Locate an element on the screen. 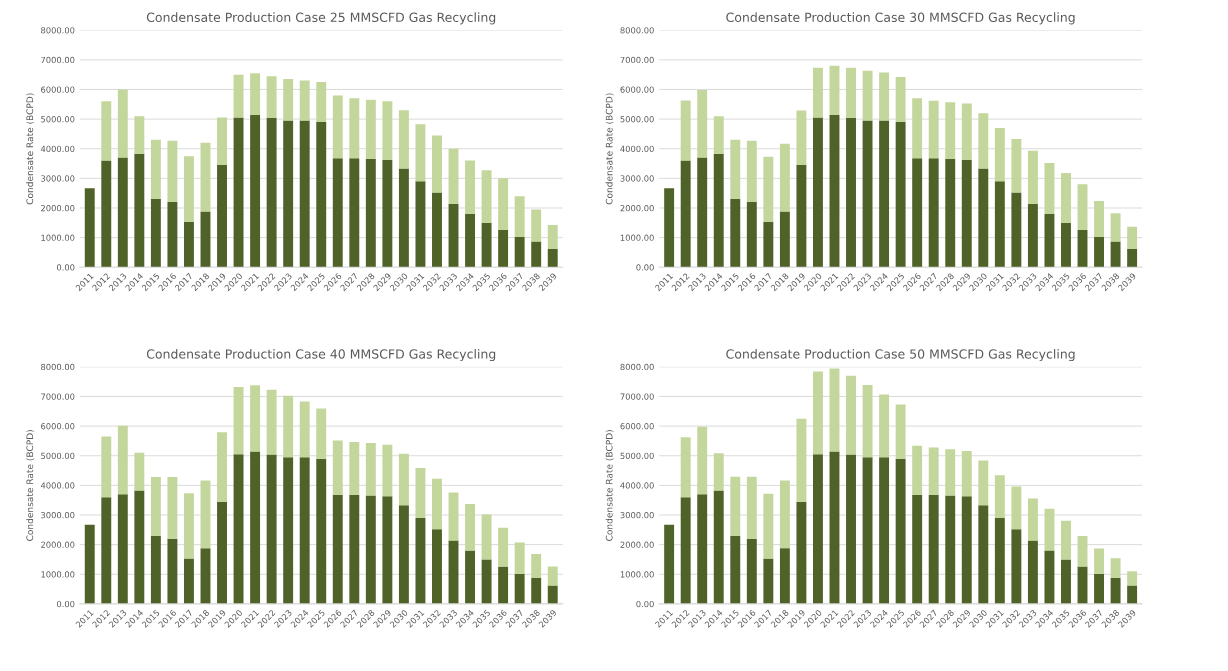 This screenshot has height=671, width=1228. chart-title: Condensate Production Case 50 MMSCFD Gas Recycling is located at coordinates (900, 355).